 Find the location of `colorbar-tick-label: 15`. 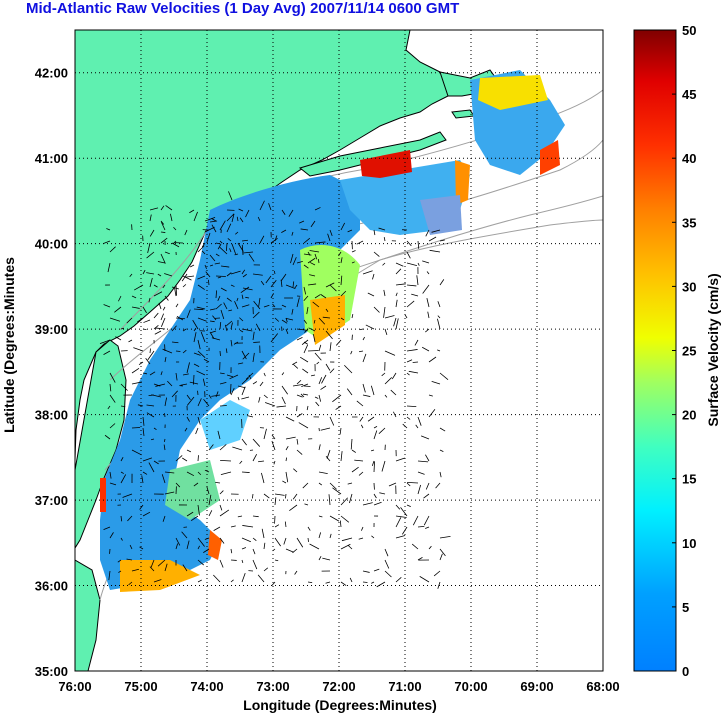

colorbar-tick-label: 15 is located at coordinates (689, 479).